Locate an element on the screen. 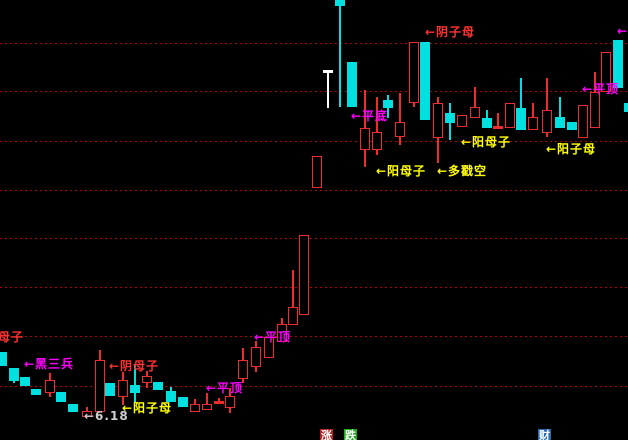  pattern-annotation: ← is located at coordinates (622, 31).